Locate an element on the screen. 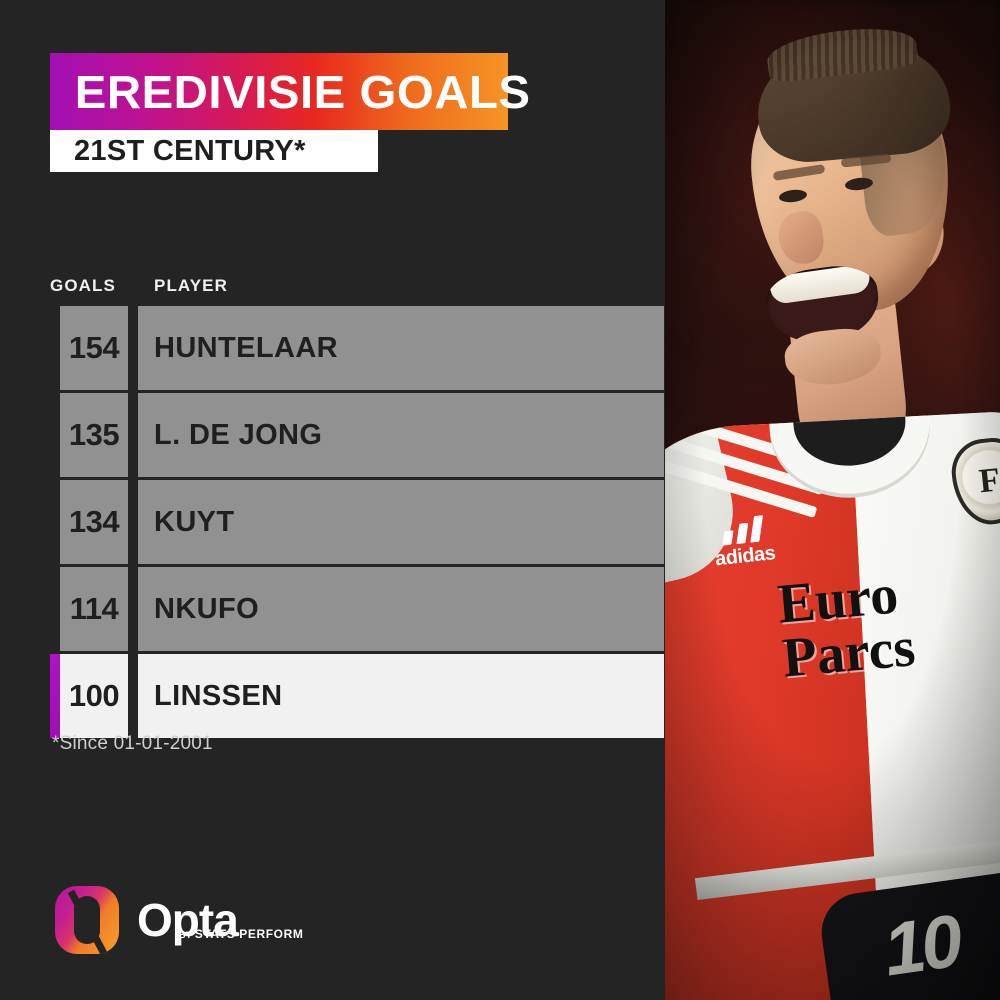 The width and height of the screenshot is (1000, 1000). table-row: 135 L. DE JONG is located at coordinates (357, 435).